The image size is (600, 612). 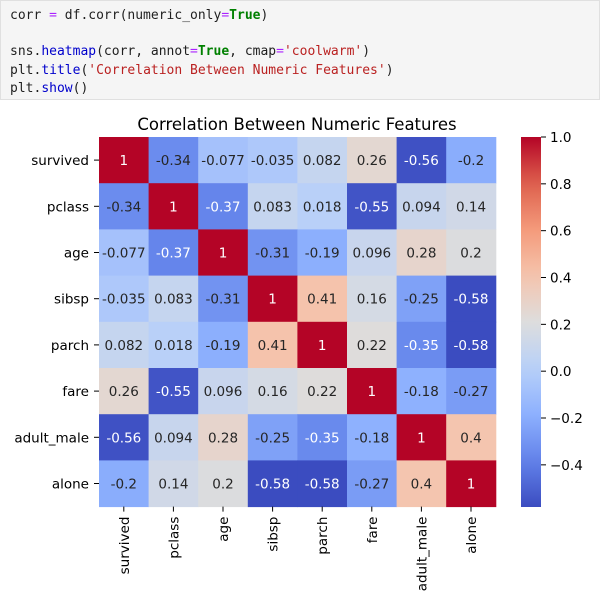 I want to click on cell-annotation: 0.094, so click(x=421, y=207).